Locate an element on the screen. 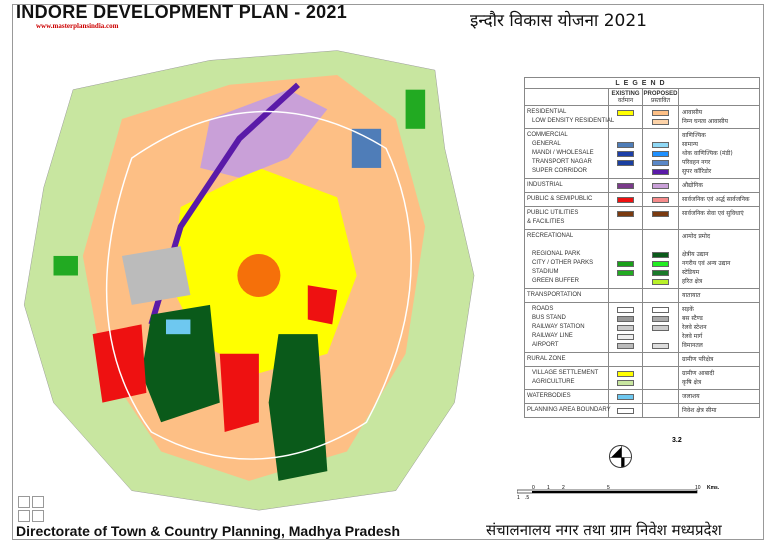 The image size is (768, 544). legend-label: BUS STAND is located at coordinates (549, 318).